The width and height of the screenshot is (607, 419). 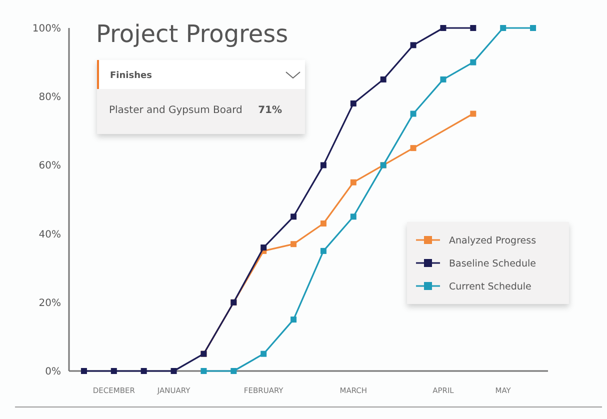 What do you see at coordinates (131, 76) in the screenshot?
I see `annotation: Finishes` at bounding box center [131, 76].